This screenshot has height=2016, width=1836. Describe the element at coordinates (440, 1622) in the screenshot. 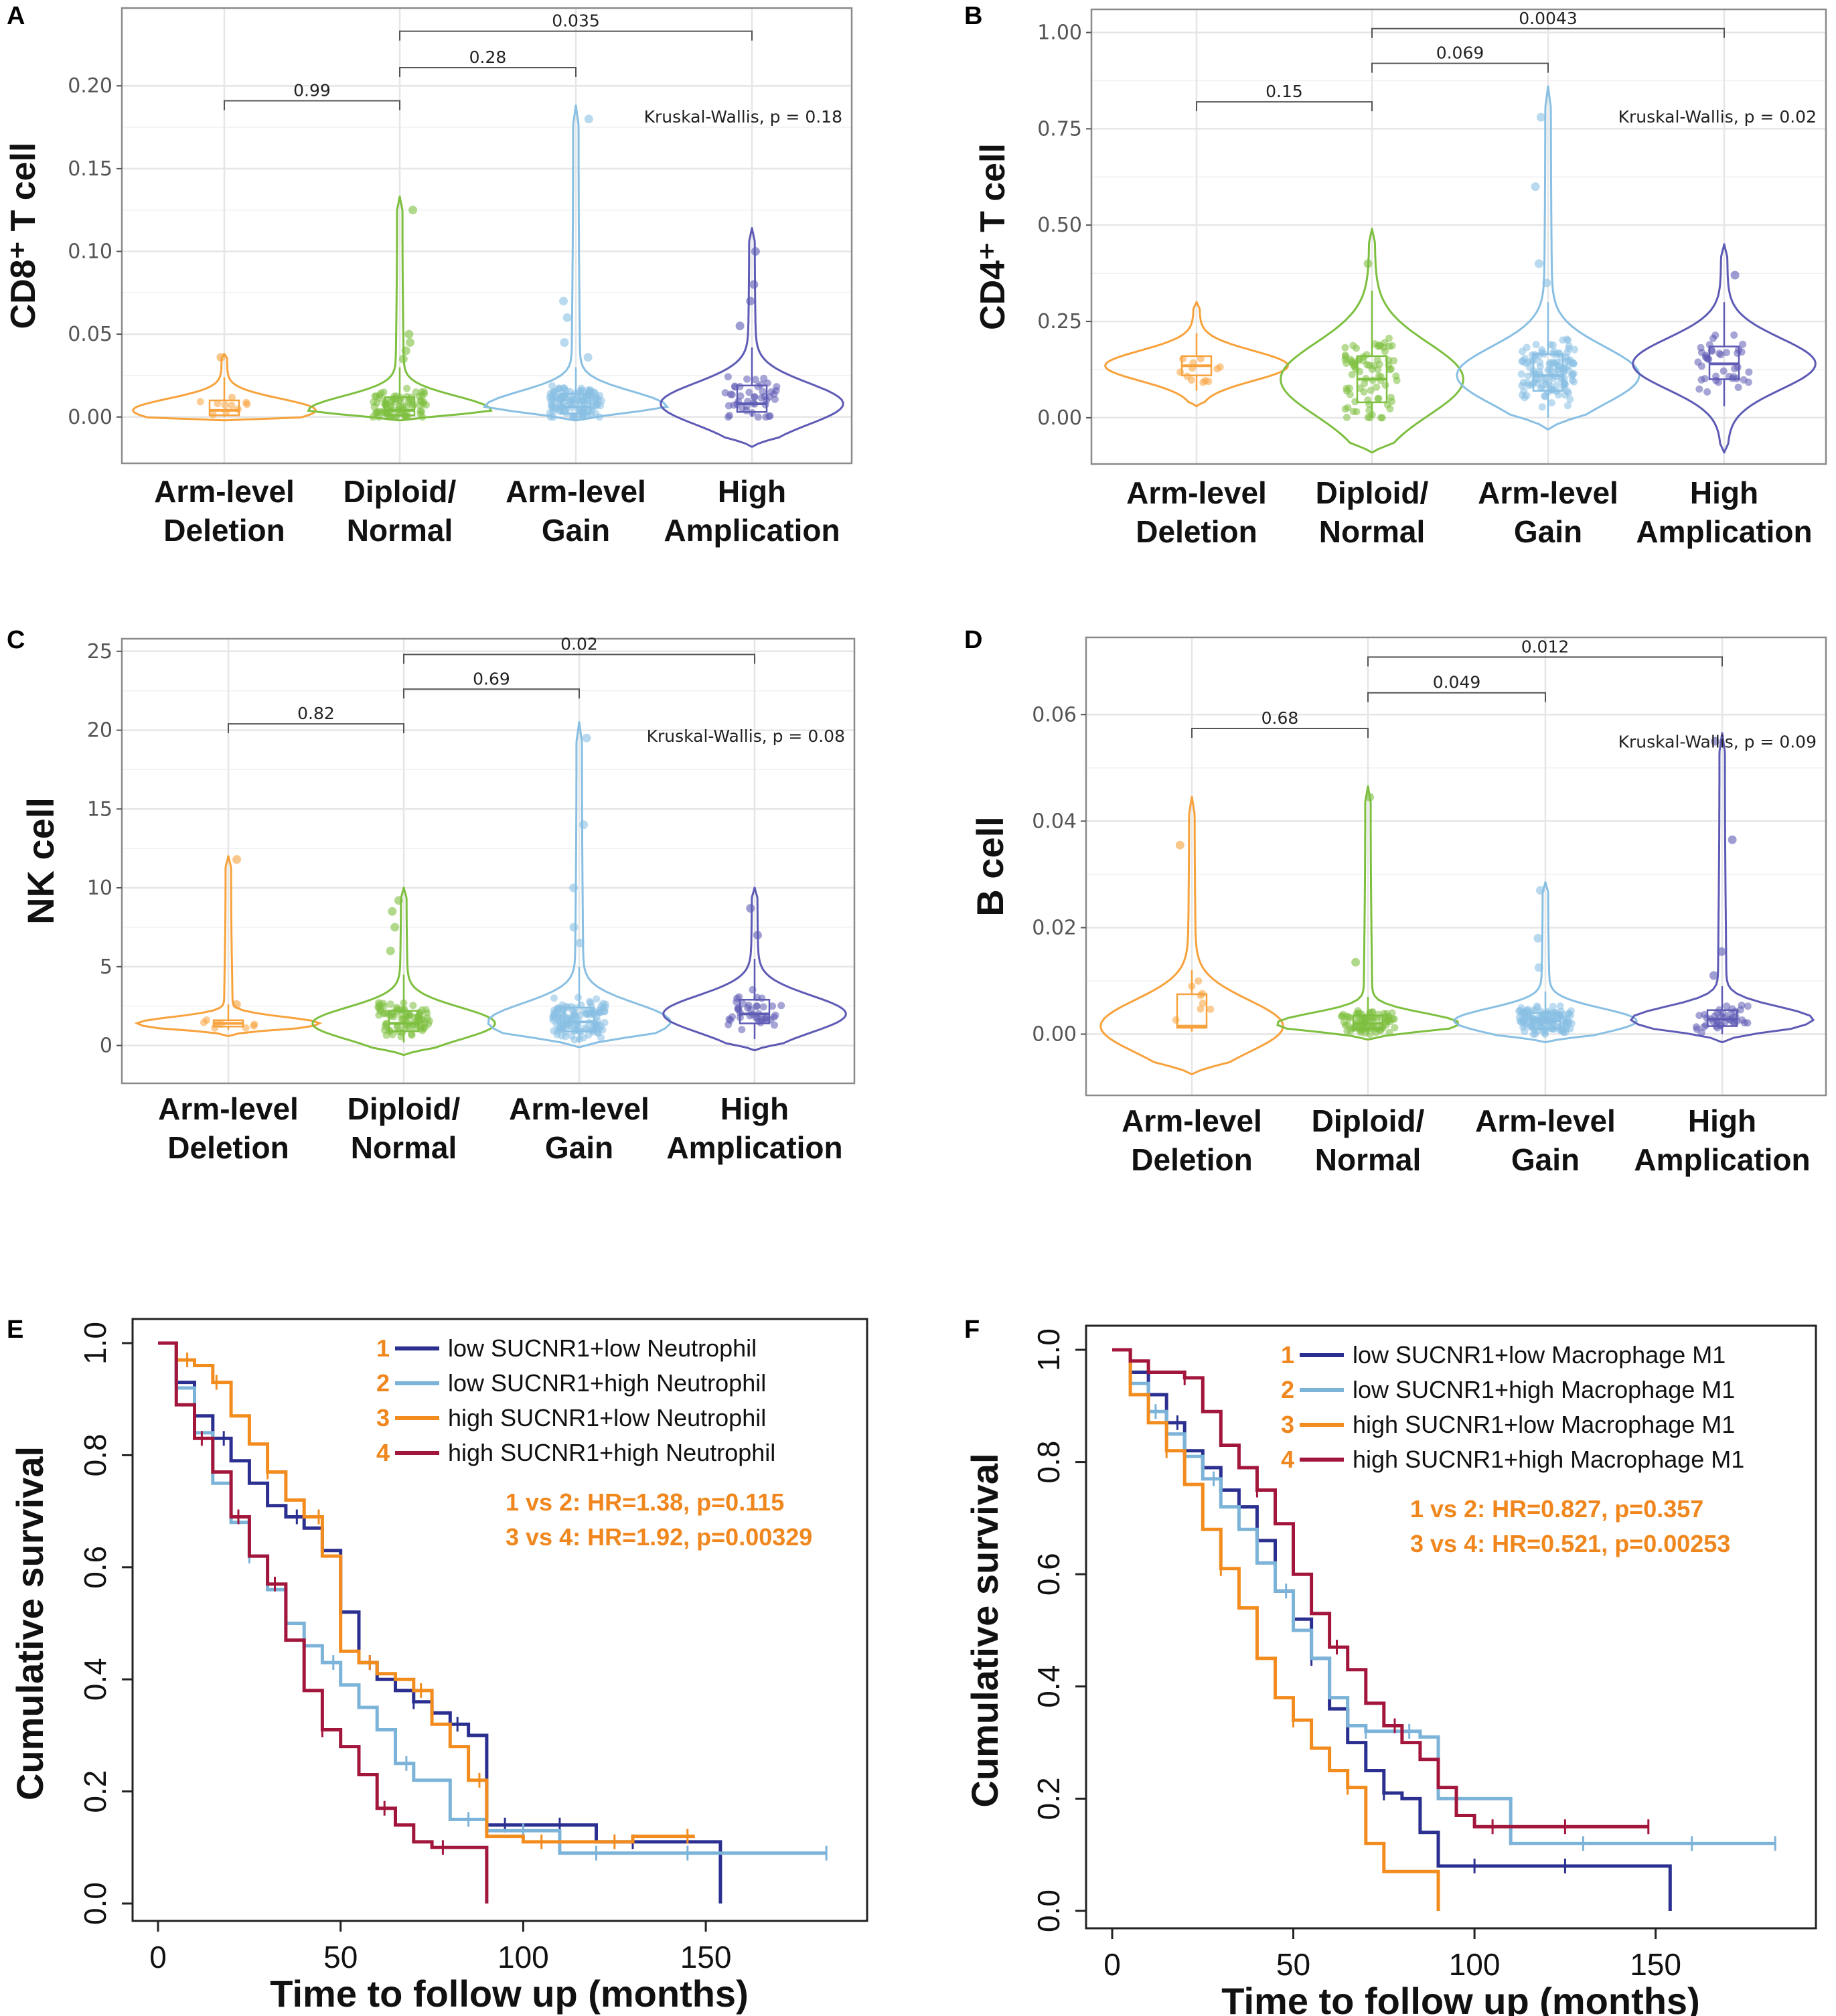

I see `survival-step-line` at that location.